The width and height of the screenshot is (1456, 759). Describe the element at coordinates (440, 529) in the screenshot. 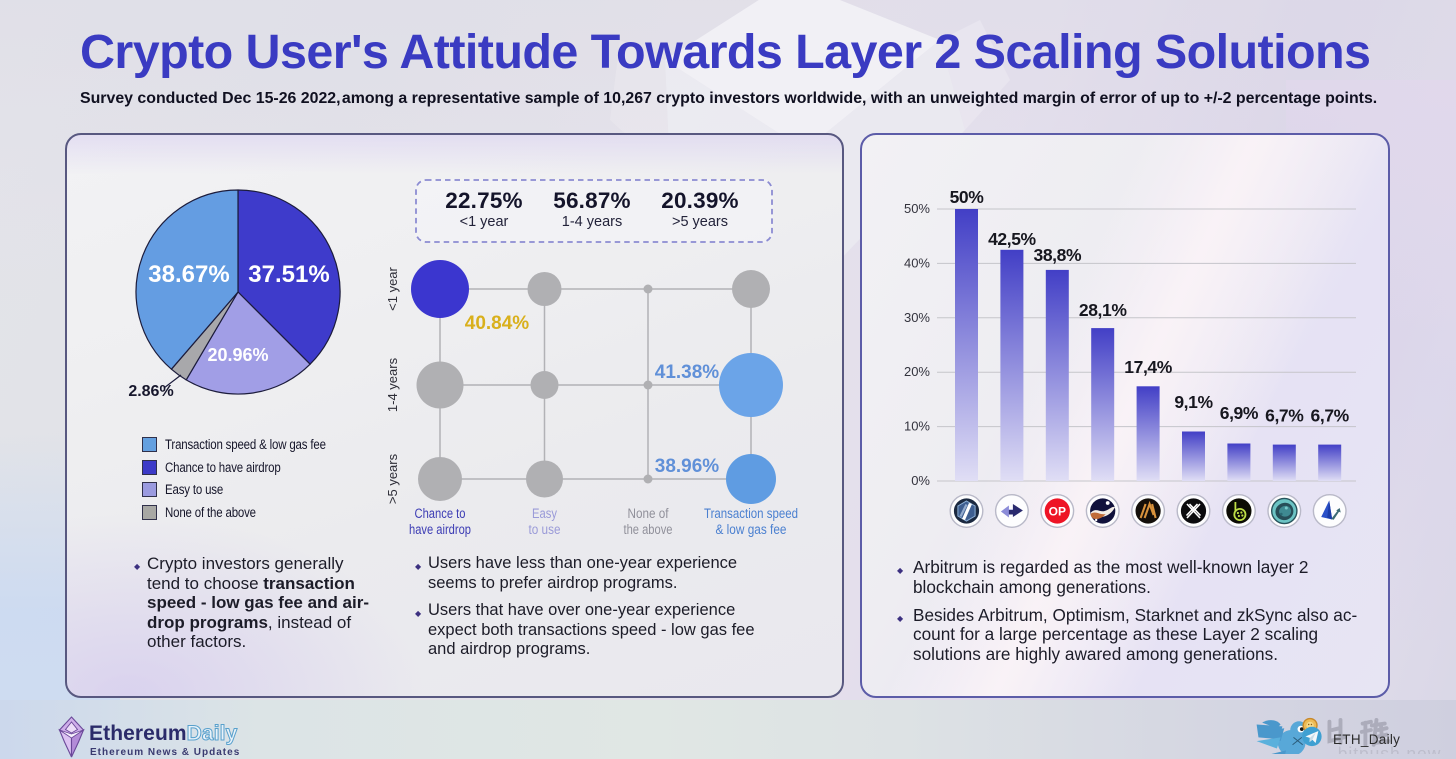

I see `svg-text: have airdrop` at that location.